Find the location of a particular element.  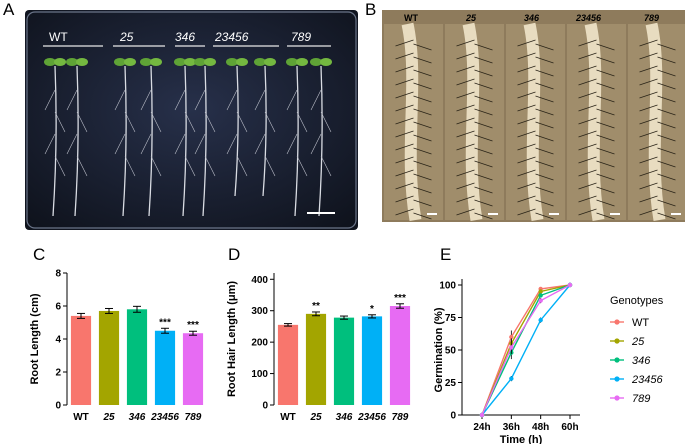

x-tick-label: 36h is located at coordinates (511, 427).